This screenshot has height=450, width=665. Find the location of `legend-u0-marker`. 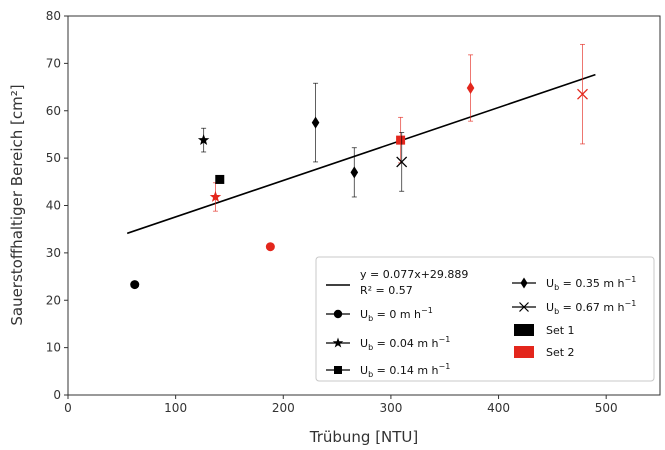

legend-u0-marker is located at coordinates (338, 314).